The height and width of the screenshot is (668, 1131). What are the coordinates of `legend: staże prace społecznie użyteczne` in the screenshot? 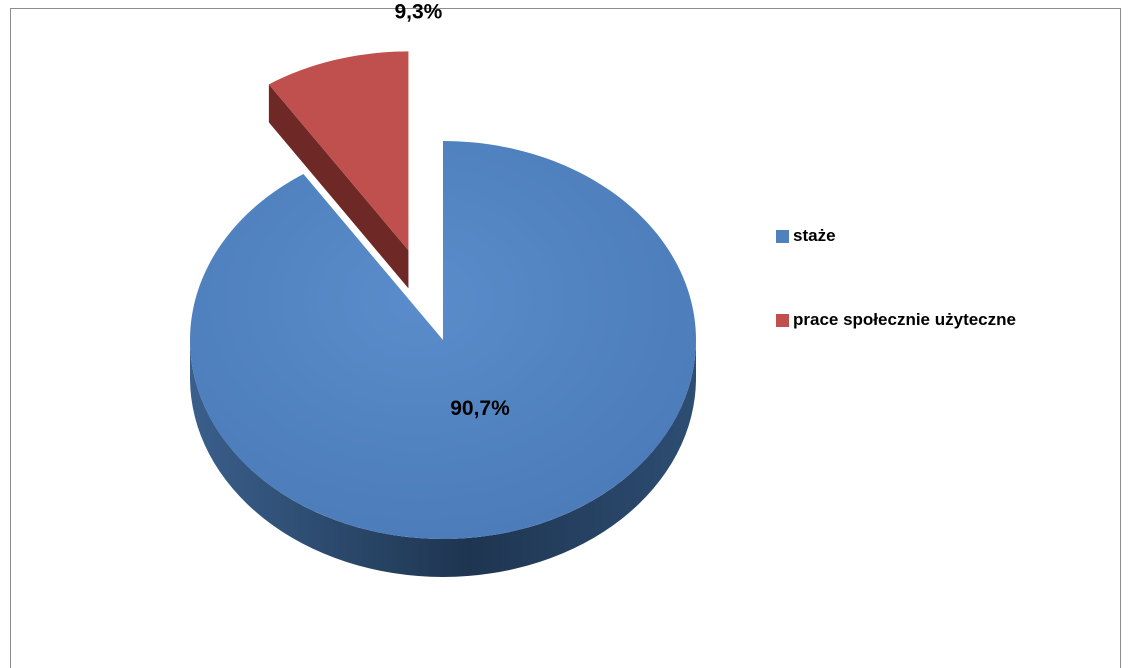 It's located at (896, 278).